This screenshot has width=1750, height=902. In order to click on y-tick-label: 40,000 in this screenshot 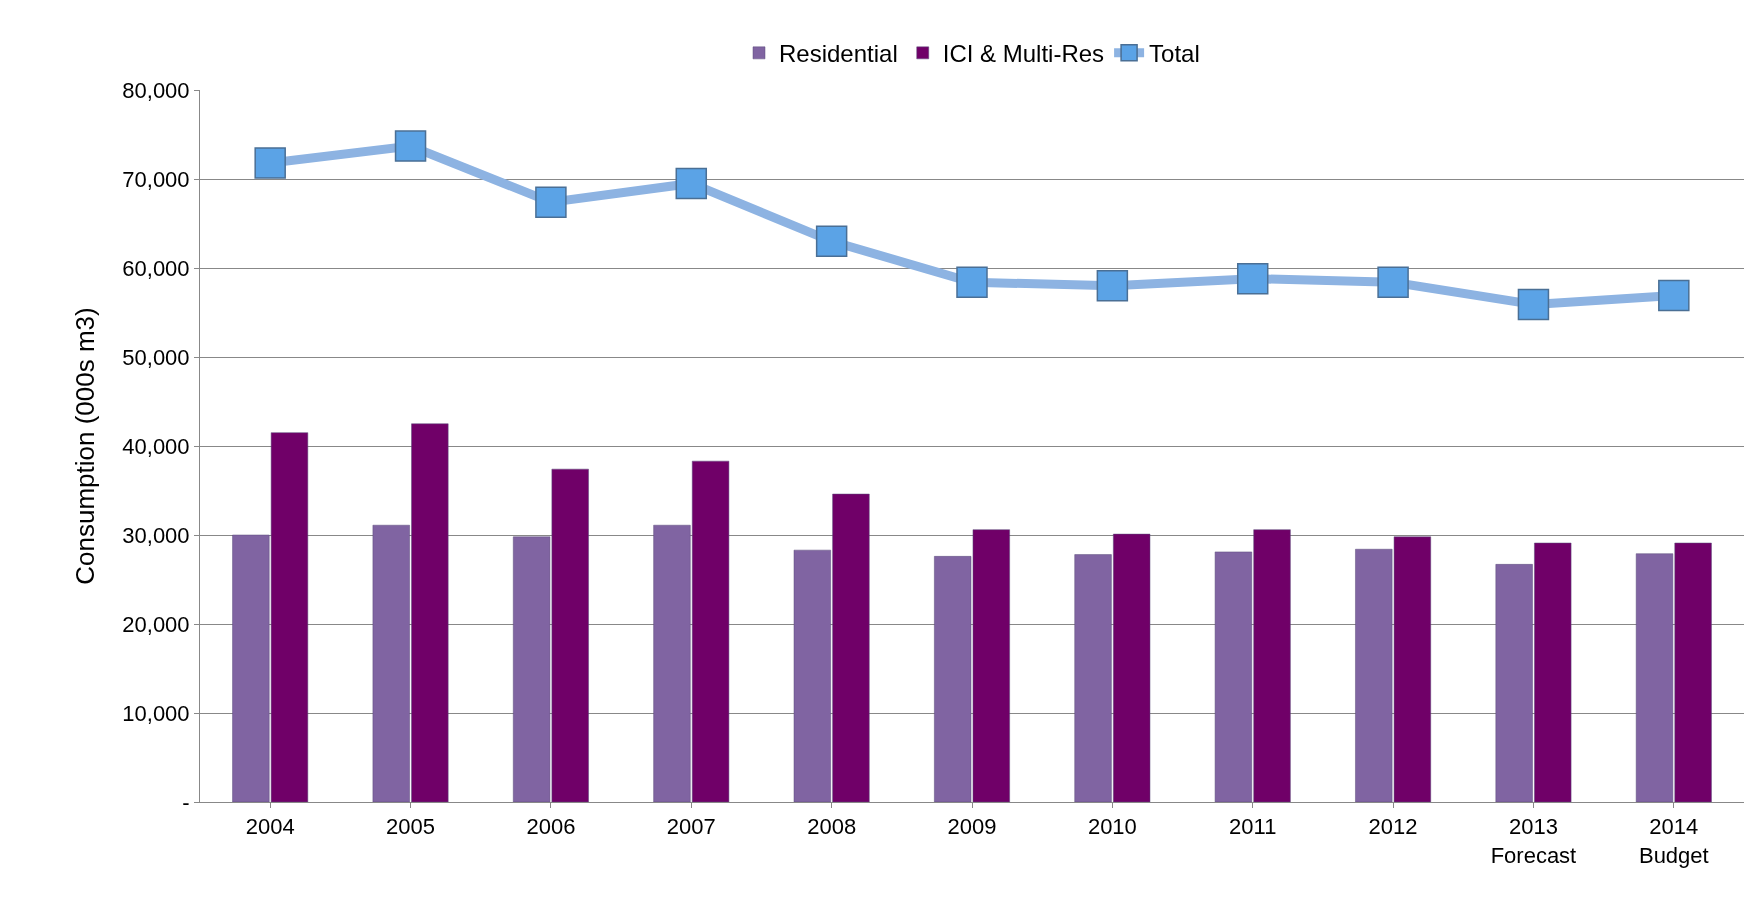, I will do `click(156, 446)`.